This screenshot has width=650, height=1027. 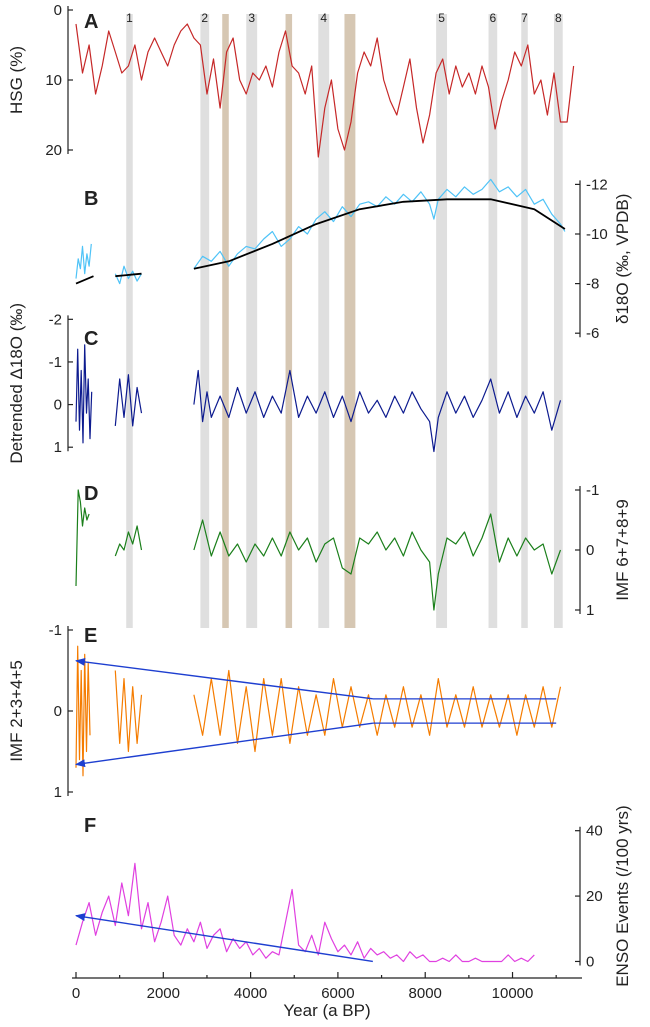 What do you see at coordinates (55, 630) in the screenshot?
I see `tick-label-e-0: -1` at bounding box center [55, 630].